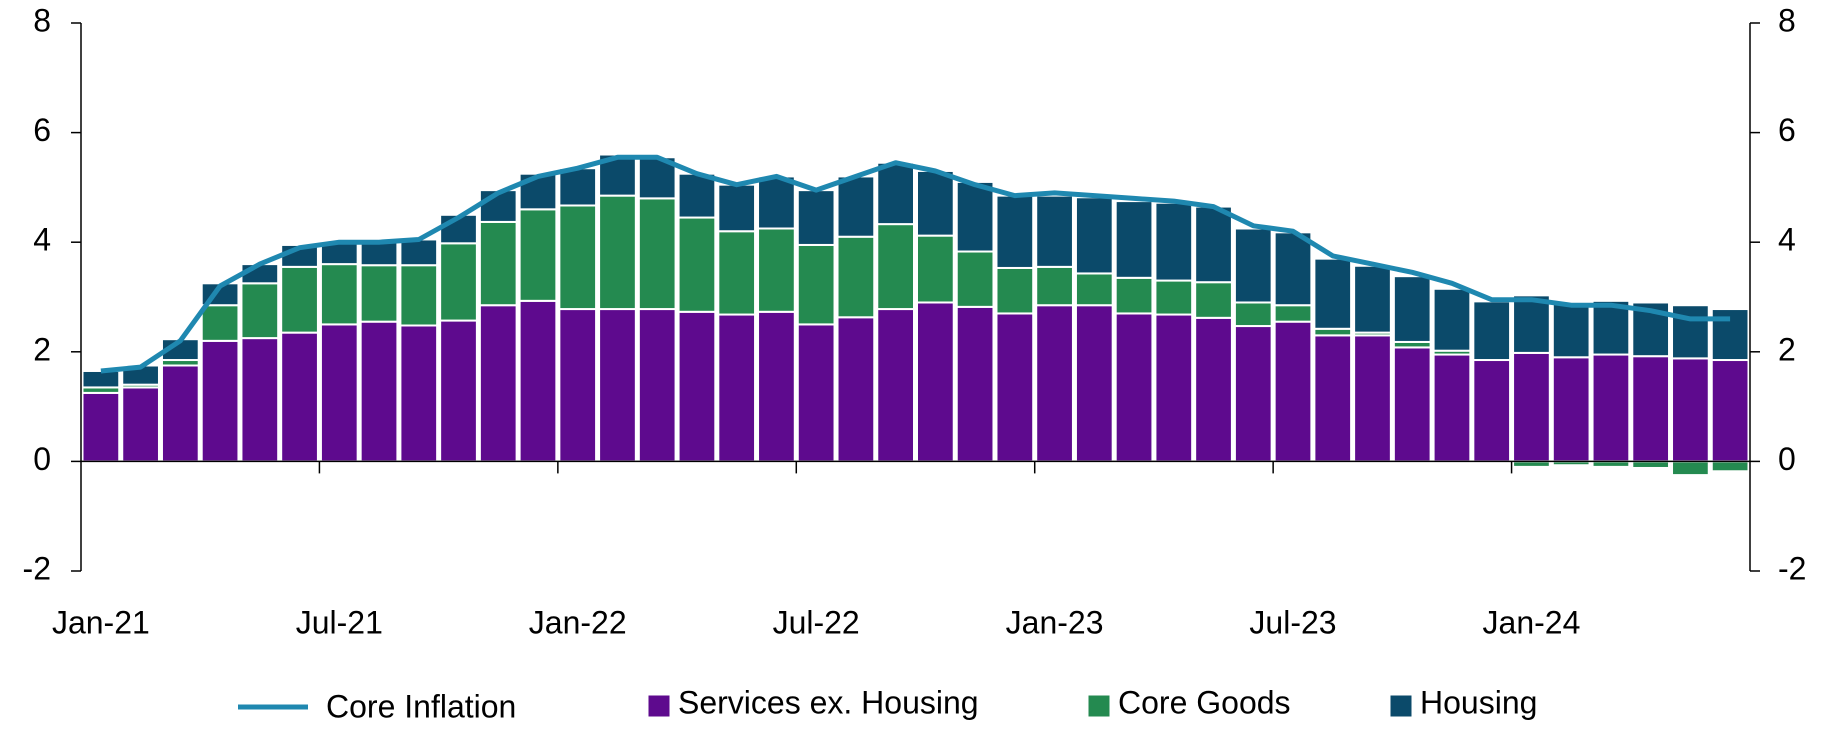 The image size is (1823, 732). Describe the element at coordinates (101, 622) in the screenshot. I see `x-tick-label: Jan-21` at that location.